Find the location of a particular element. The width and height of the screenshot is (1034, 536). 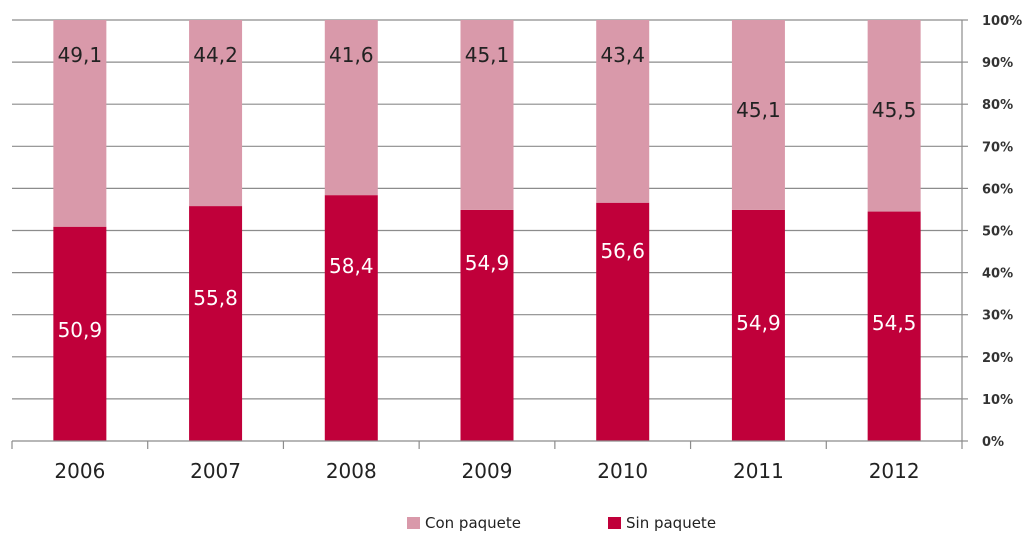

y-tick-label: 40% is located at coordinates (997, 274).